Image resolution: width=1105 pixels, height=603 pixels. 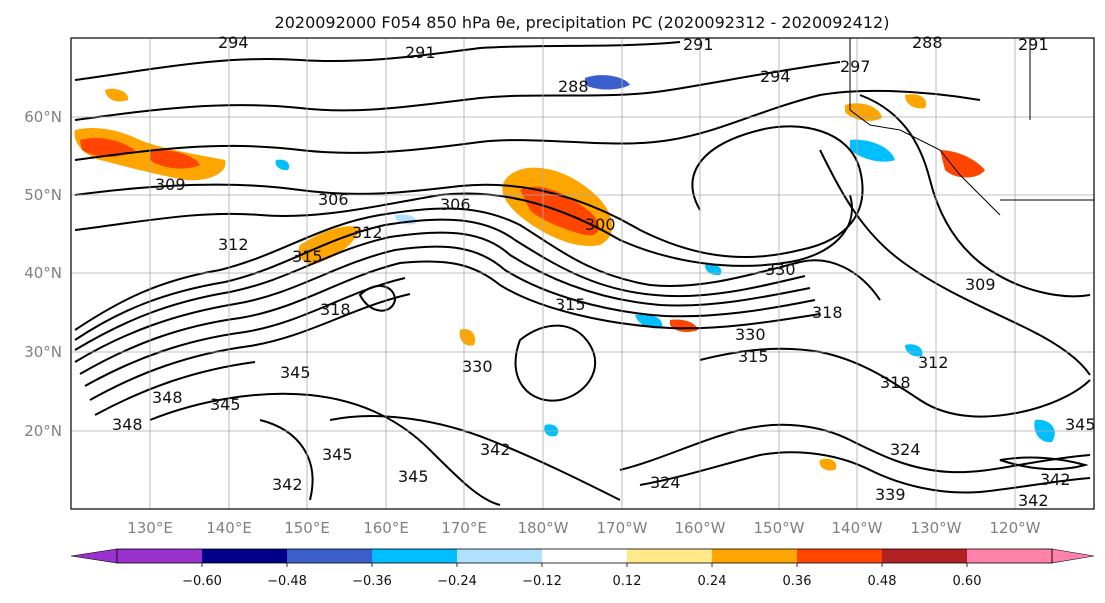 What do you see at coordinates (464, 528) in the screenshot?
I see `x-tick-label: 170°E` at bounding box center [464, 528].